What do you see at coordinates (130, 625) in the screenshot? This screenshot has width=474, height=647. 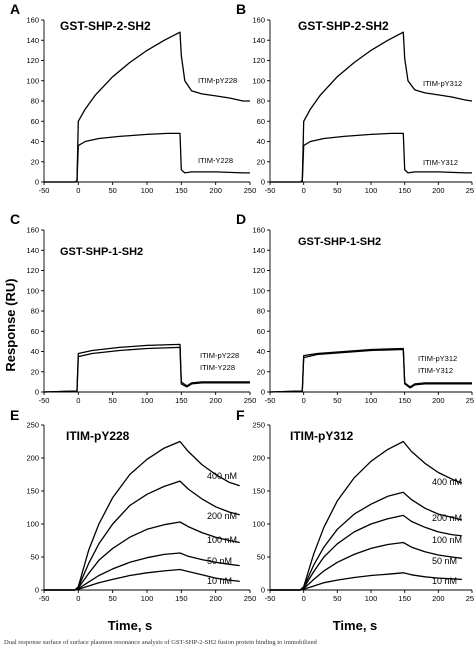 I see `x-axis-title-left: Time, s` at bounding box center [130, 625].